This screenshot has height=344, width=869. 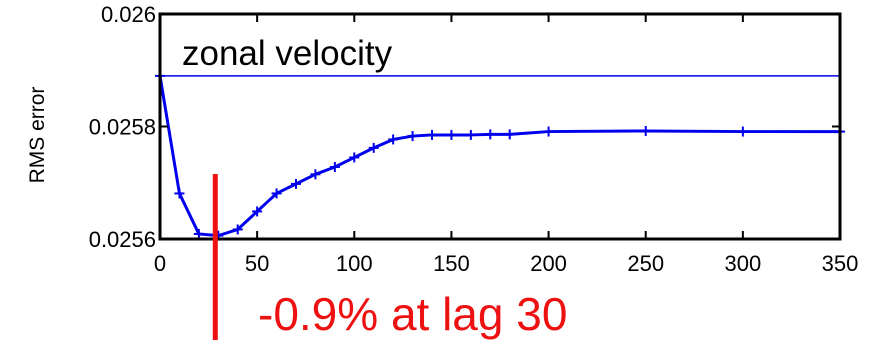 What do you see at coordinates (742, 263) in the screenshot?
I see `x-tick-label: 300` at bounding box center [742, 263].